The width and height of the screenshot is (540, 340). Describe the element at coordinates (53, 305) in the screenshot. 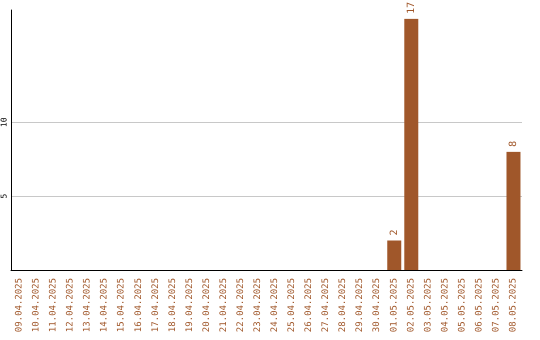

I see `x-tick-label: 11.04.2025` at that location.